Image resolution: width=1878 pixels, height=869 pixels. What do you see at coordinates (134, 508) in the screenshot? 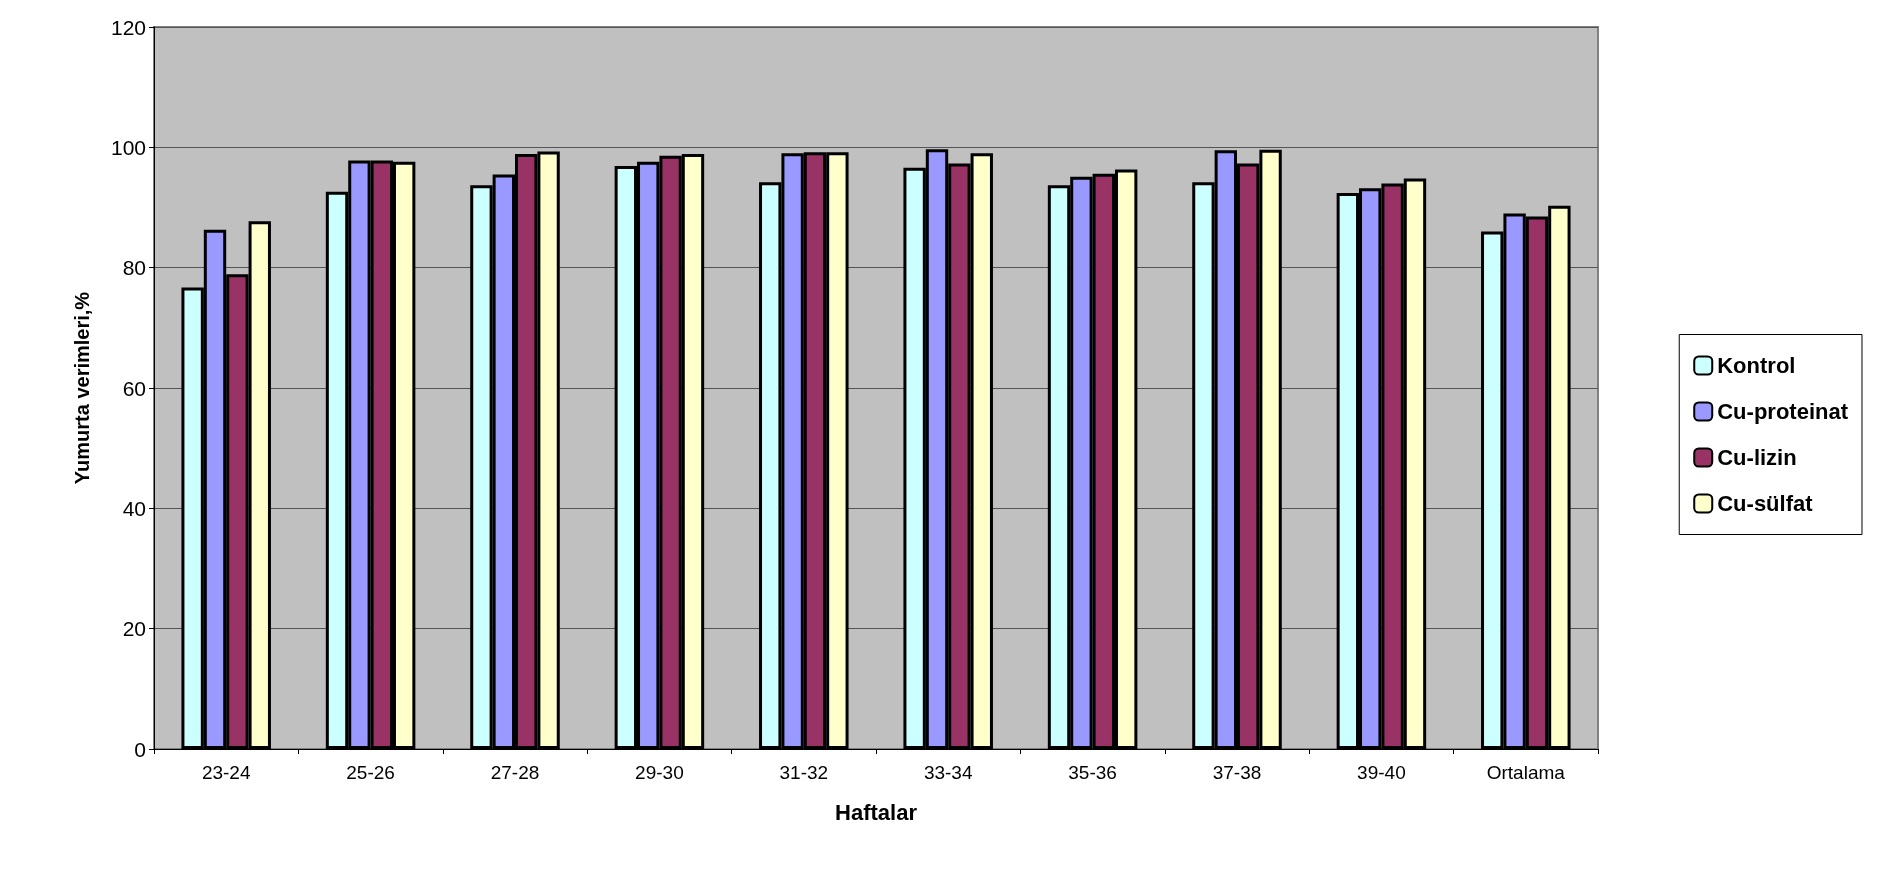
I see `y-tick-label: 40` at bounding box center [134, 508].